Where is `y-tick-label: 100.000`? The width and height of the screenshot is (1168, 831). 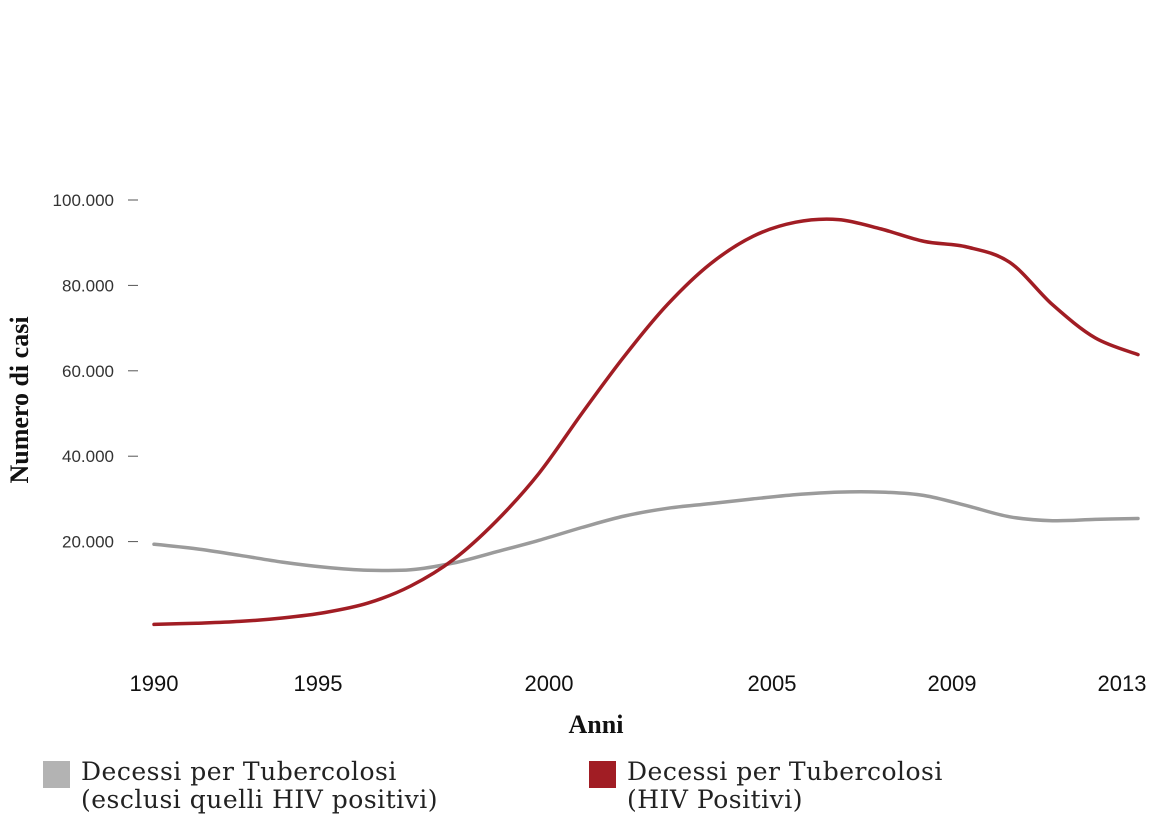
y-tick-label: 100.000 is located at coordinates (83, 200).